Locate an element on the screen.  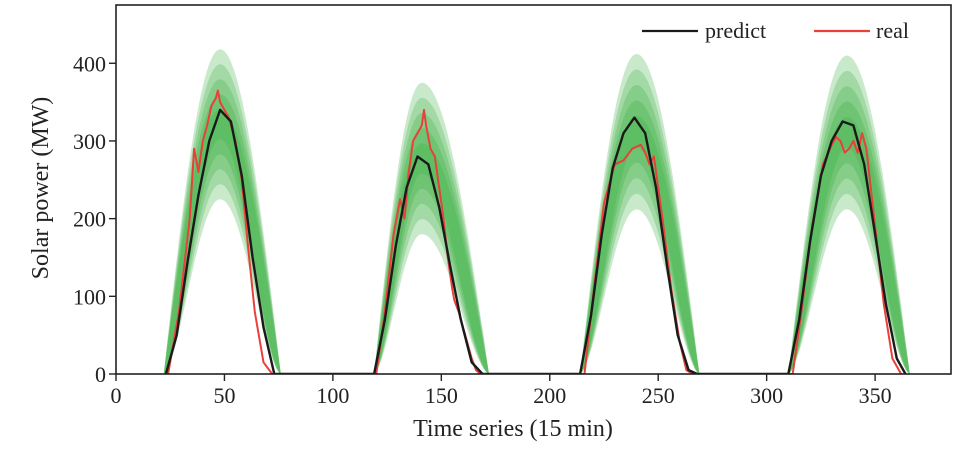
x-tick-label: 200 is located at coordinates (549, 395).